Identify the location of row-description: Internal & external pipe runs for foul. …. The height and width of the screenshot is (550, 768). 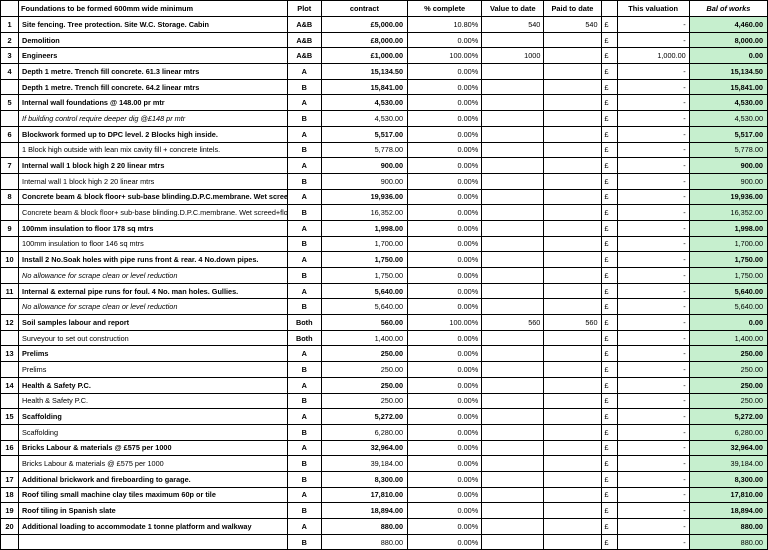
(153, 291).